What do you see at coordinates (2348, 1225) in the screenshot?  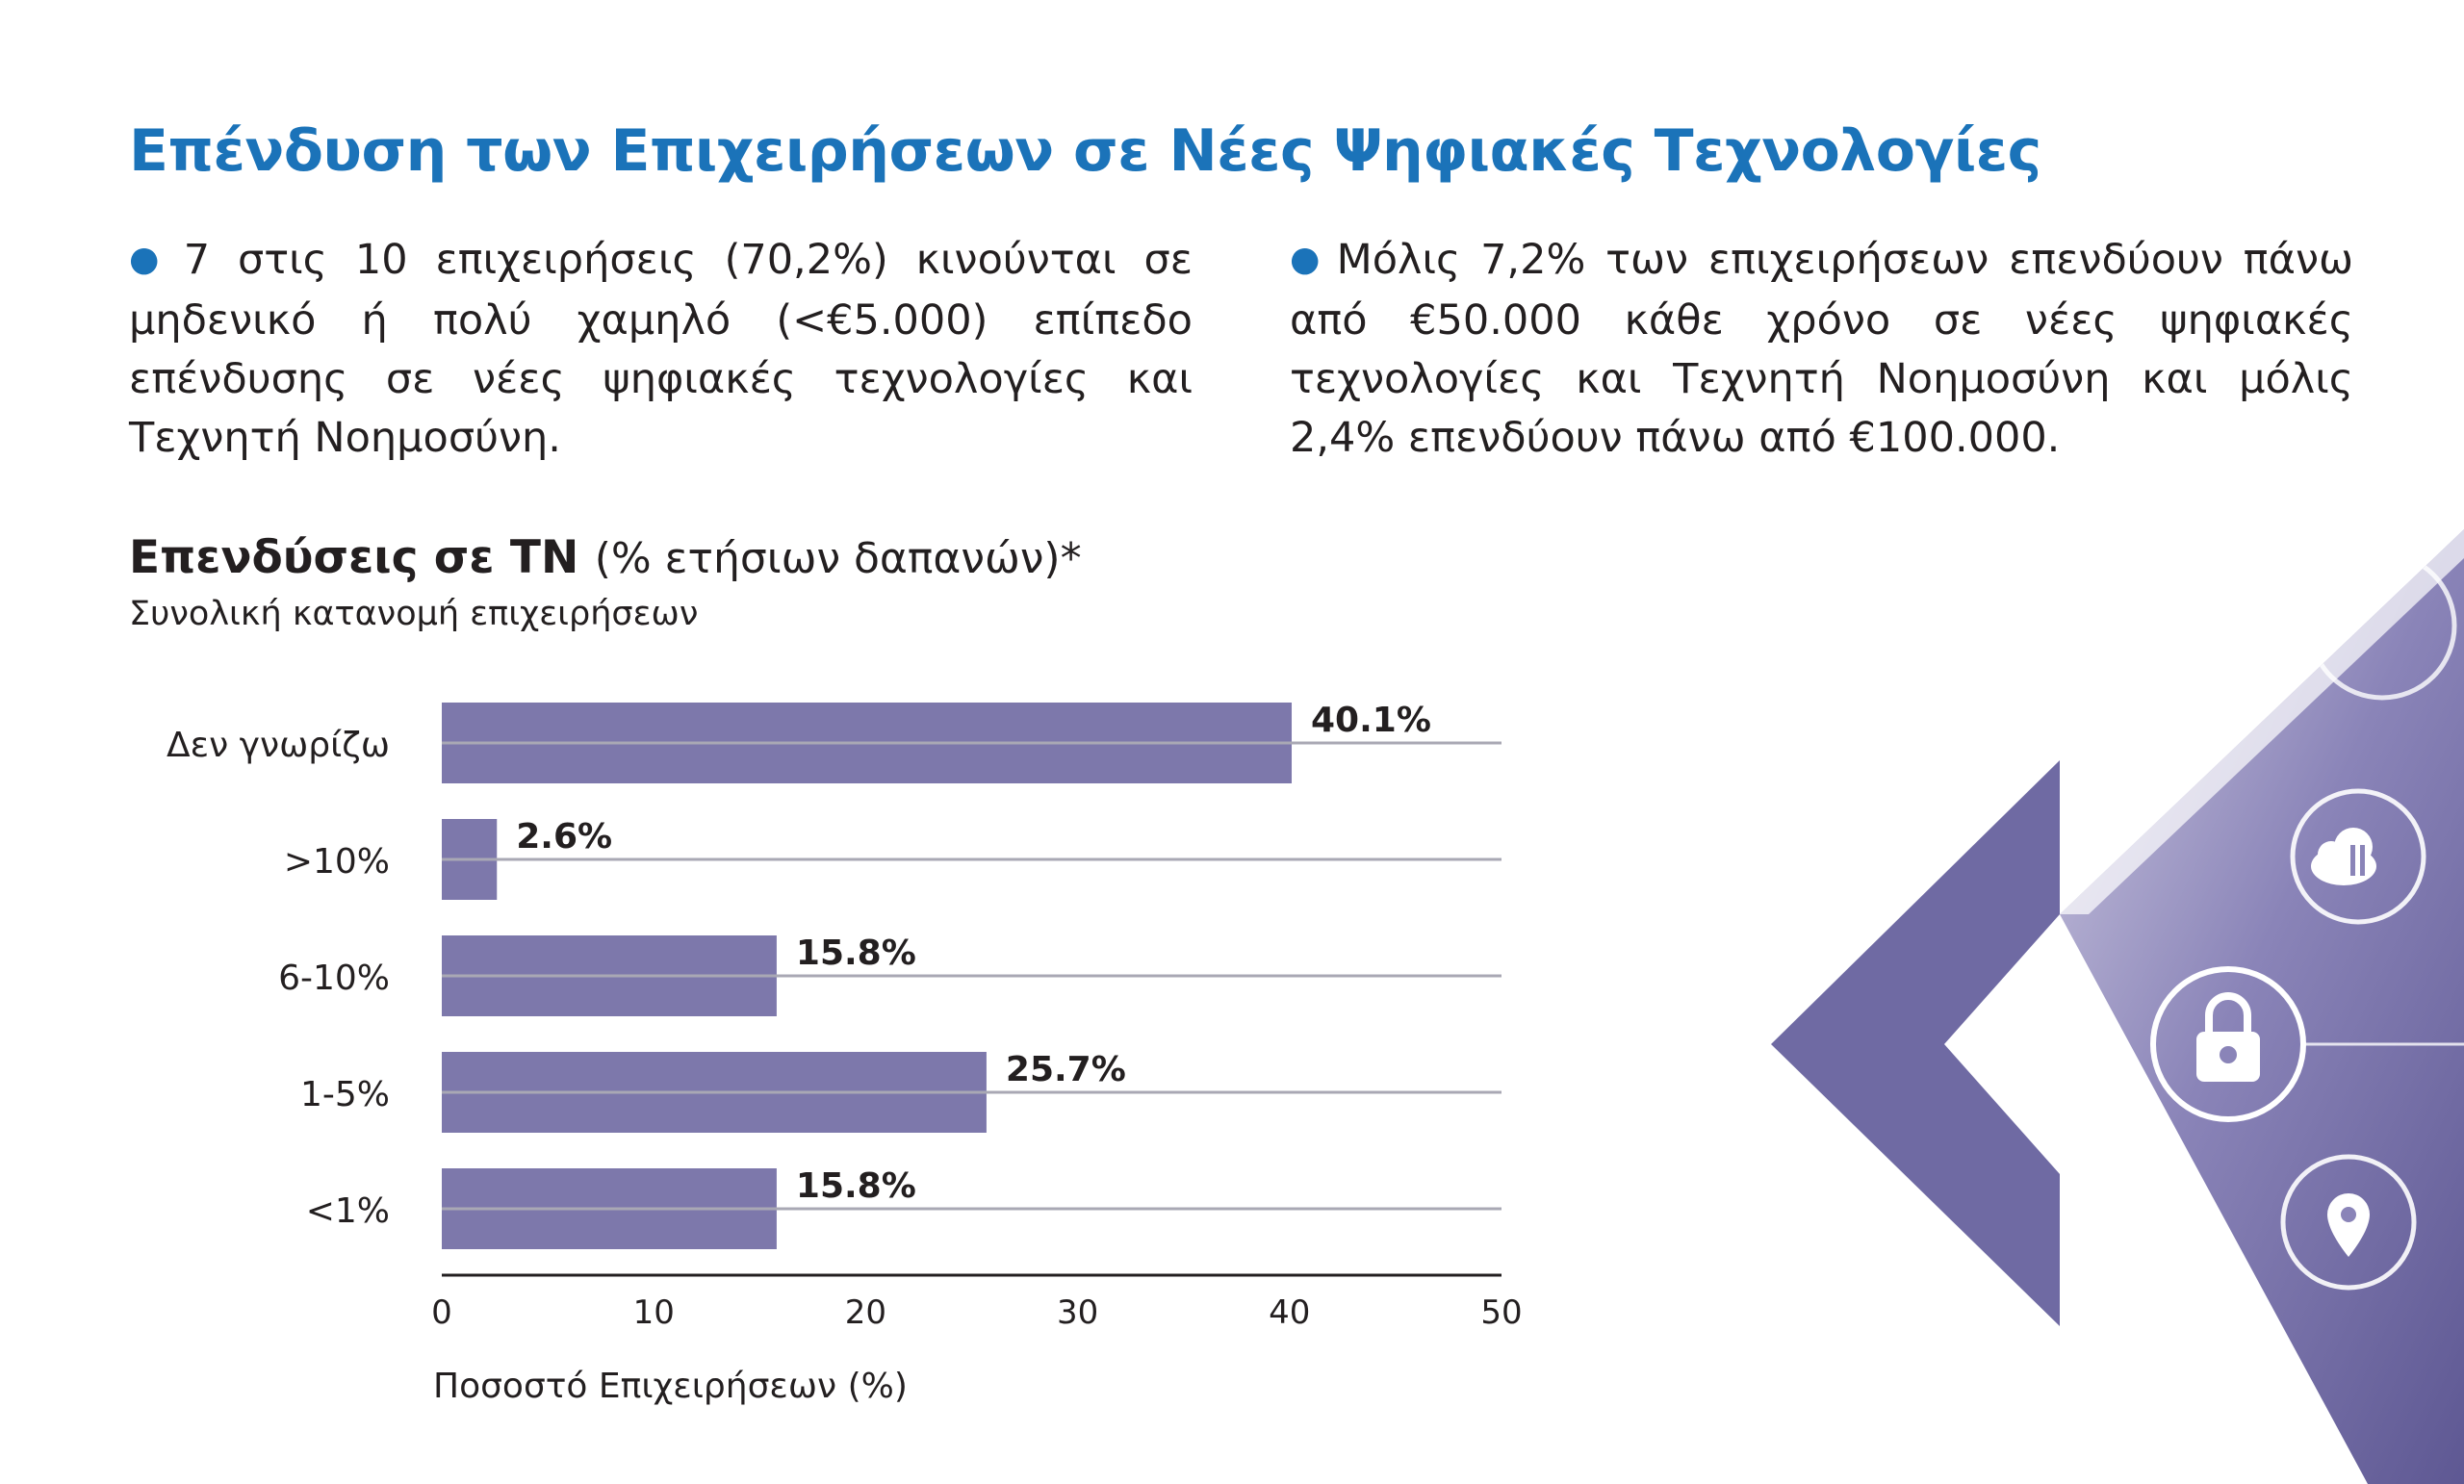 I see `location-pin-icon` at bounding box center [2348, 1225].